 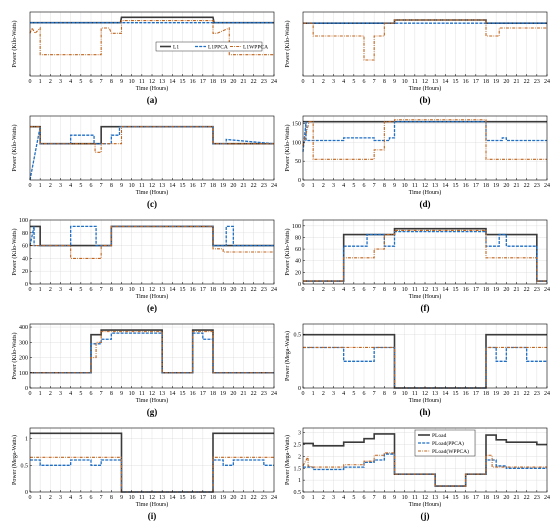 What do you see at coordinates (25, 234) in the screenshot?
I see `y-tick-label: 80` at bounding box center [25, 234].